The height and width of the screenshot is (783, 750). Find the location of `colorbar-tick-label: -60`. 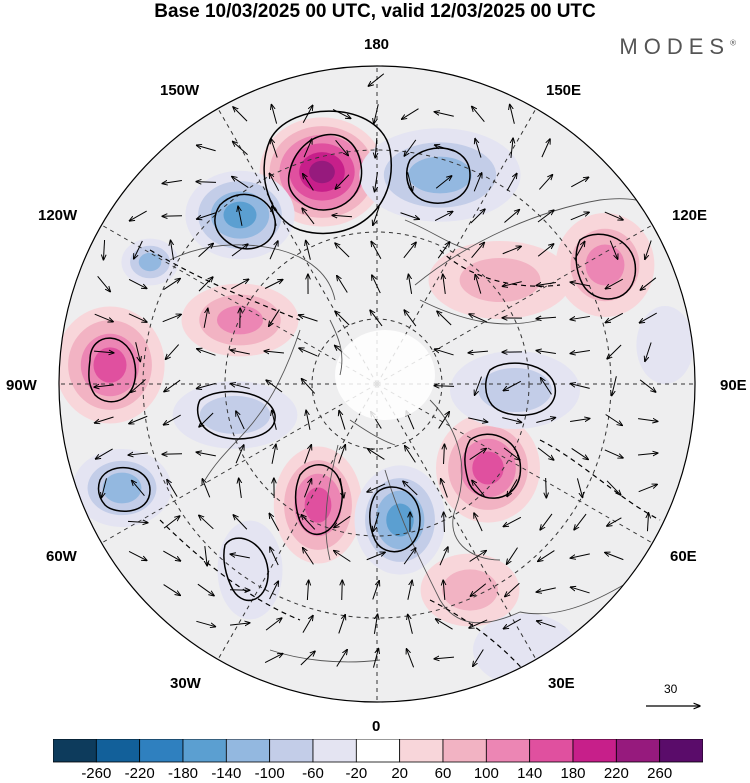

colorbar-tick-label: -60 is located at coordinates (313, 773).